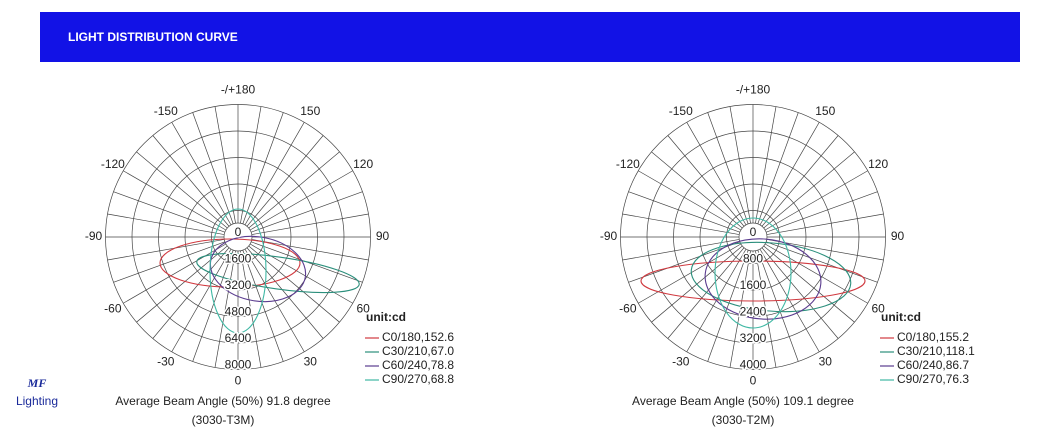 The image size is (1059, 436). I want to click on model: (3030-T3M), so click(223, 420).